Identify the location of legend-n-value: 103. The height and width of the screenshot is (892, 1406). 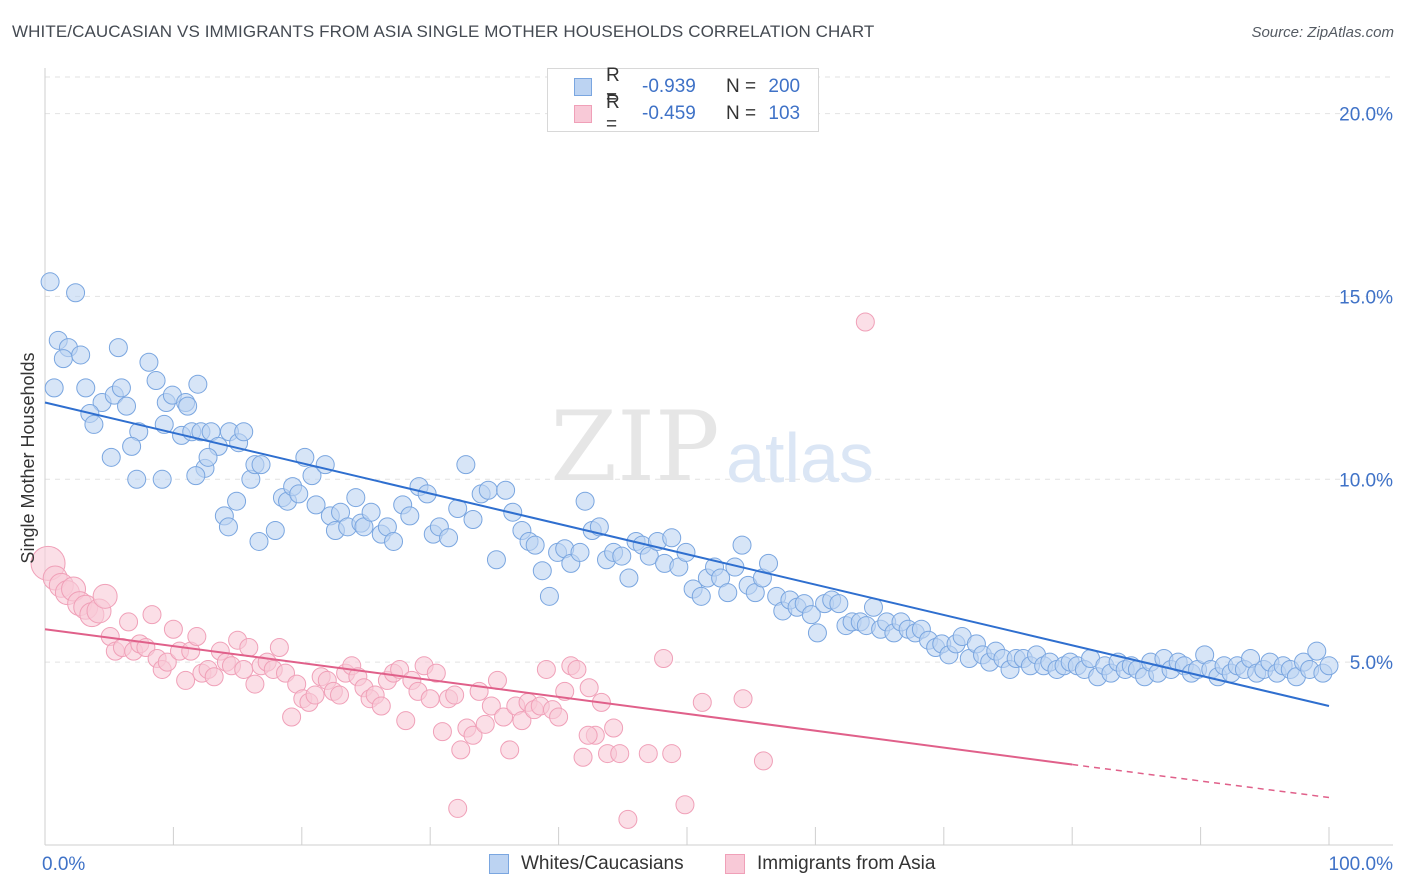
(784, 113).